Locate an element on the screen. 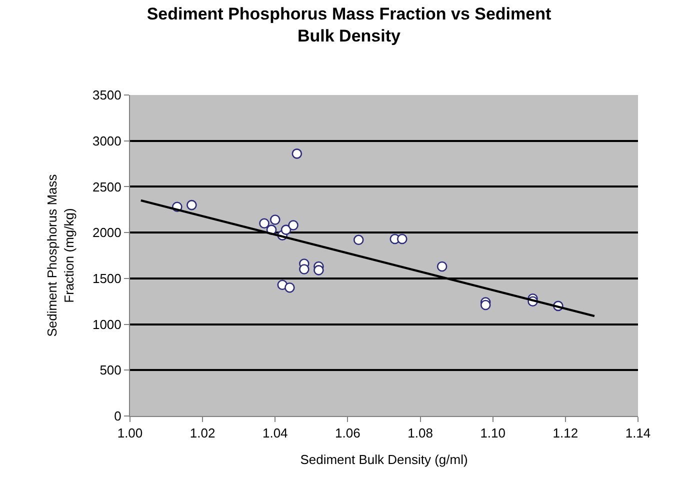 The image size is (698, 486). y-tick-label: 1000 is located at coordinates (107, 324).